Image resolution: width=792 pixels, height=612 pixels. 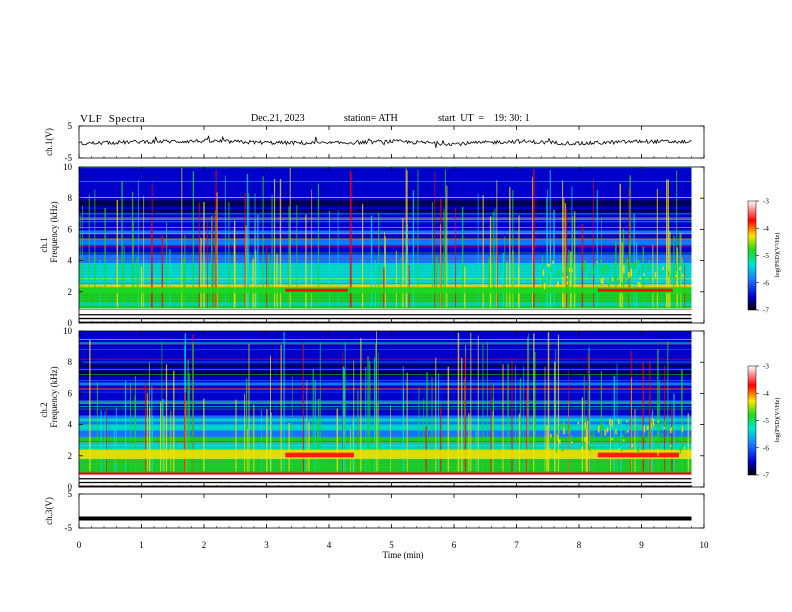 I want to click on x-tick-label: 9, so click(x=641, y=545).